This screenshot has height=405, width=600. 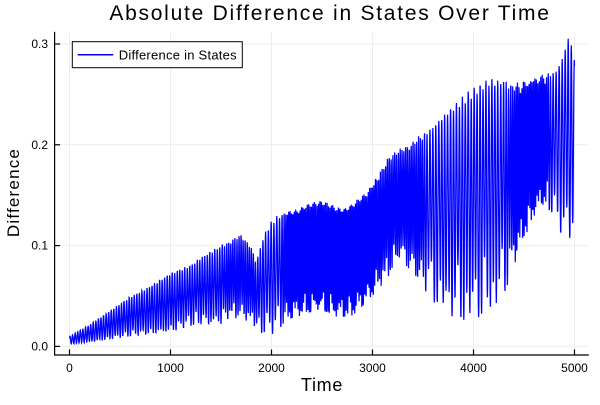 What do you see at coordinates (170, 368) in the screenshot?
I see `svg-text: 1000` at bounding box center [170, 368].